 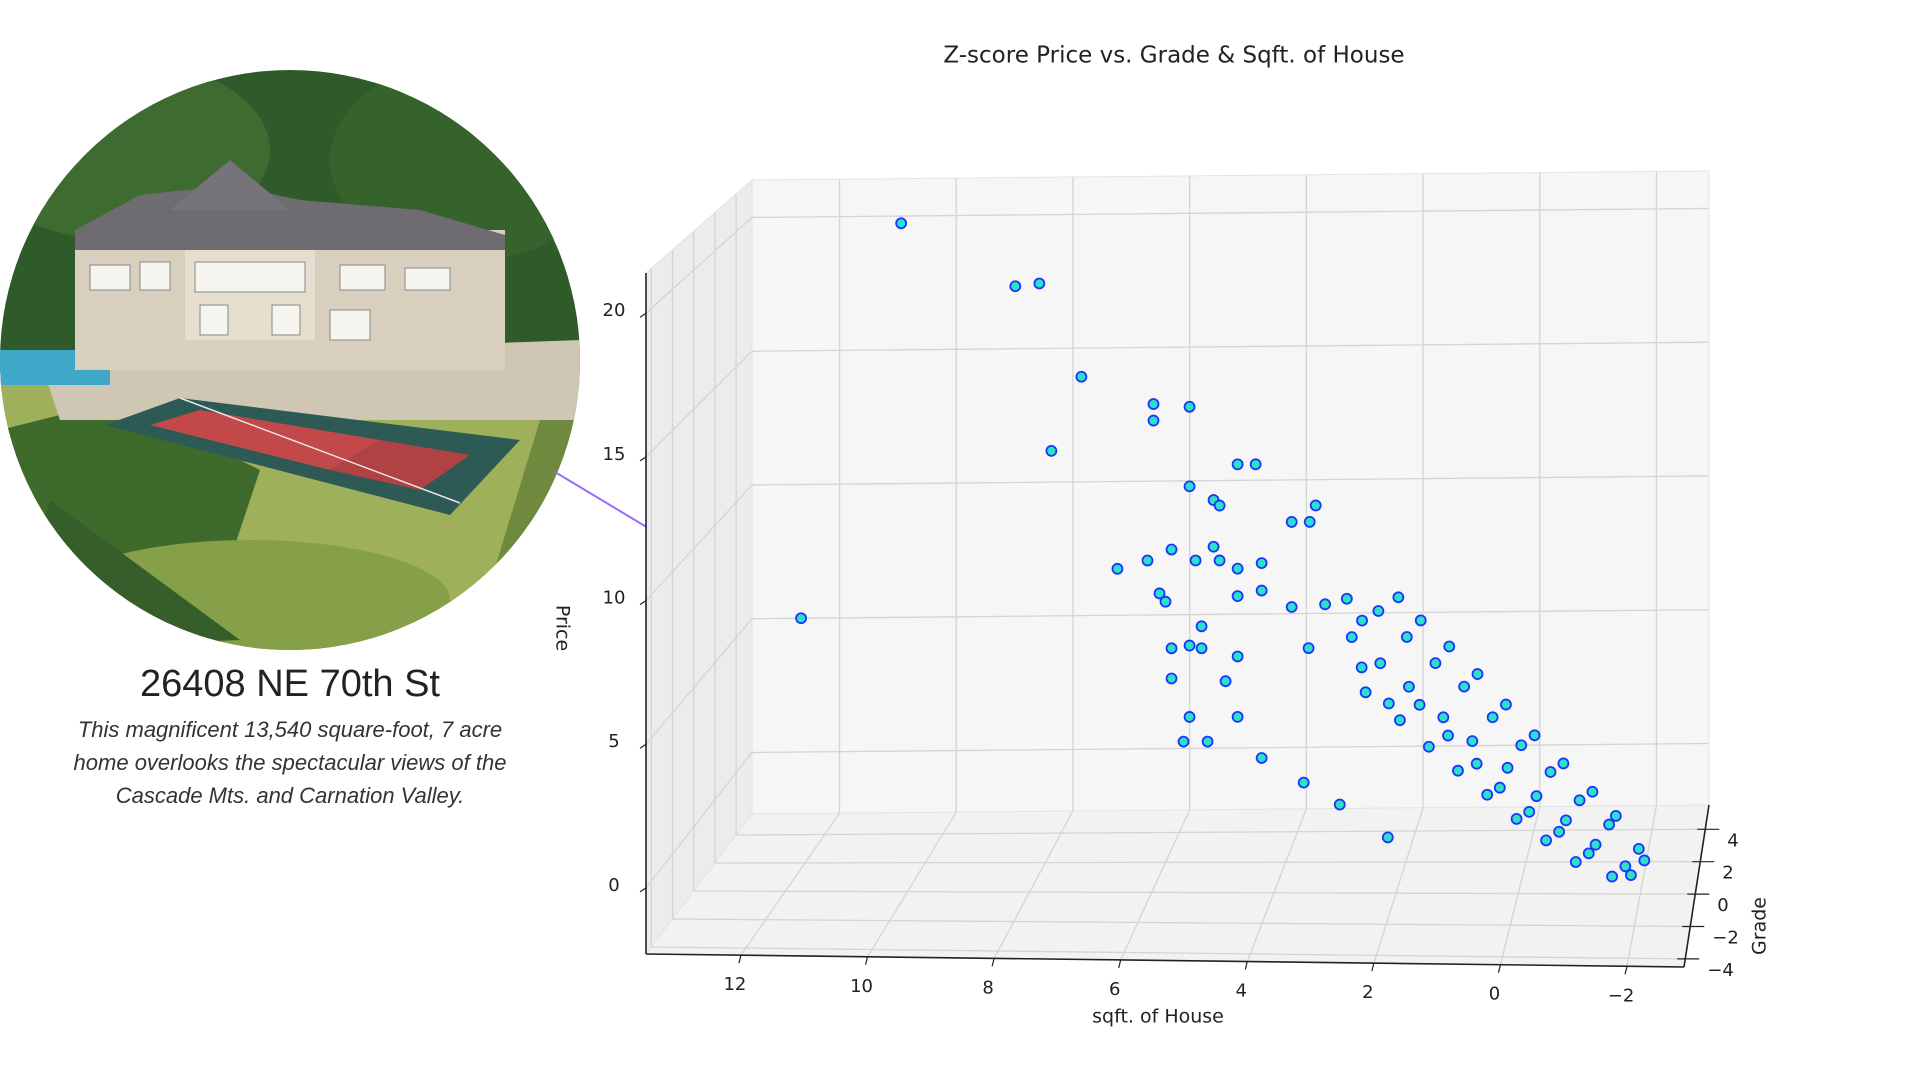 What do you see at coordinates (1720, 970) in the screenshot?
I see `y-tick-label: −4` at bounding box center [1720, 970].